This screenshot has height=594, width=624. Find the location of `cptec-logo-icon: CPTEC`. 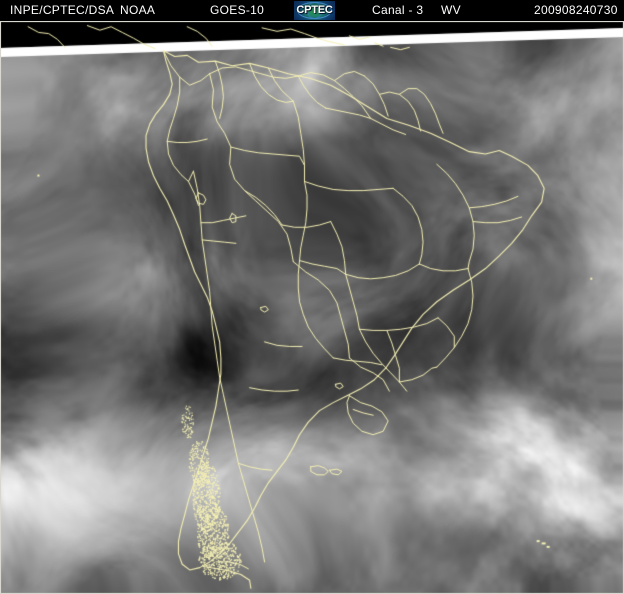

cptec-logo-icon: CPTEC is located at coordinates (314, 10).